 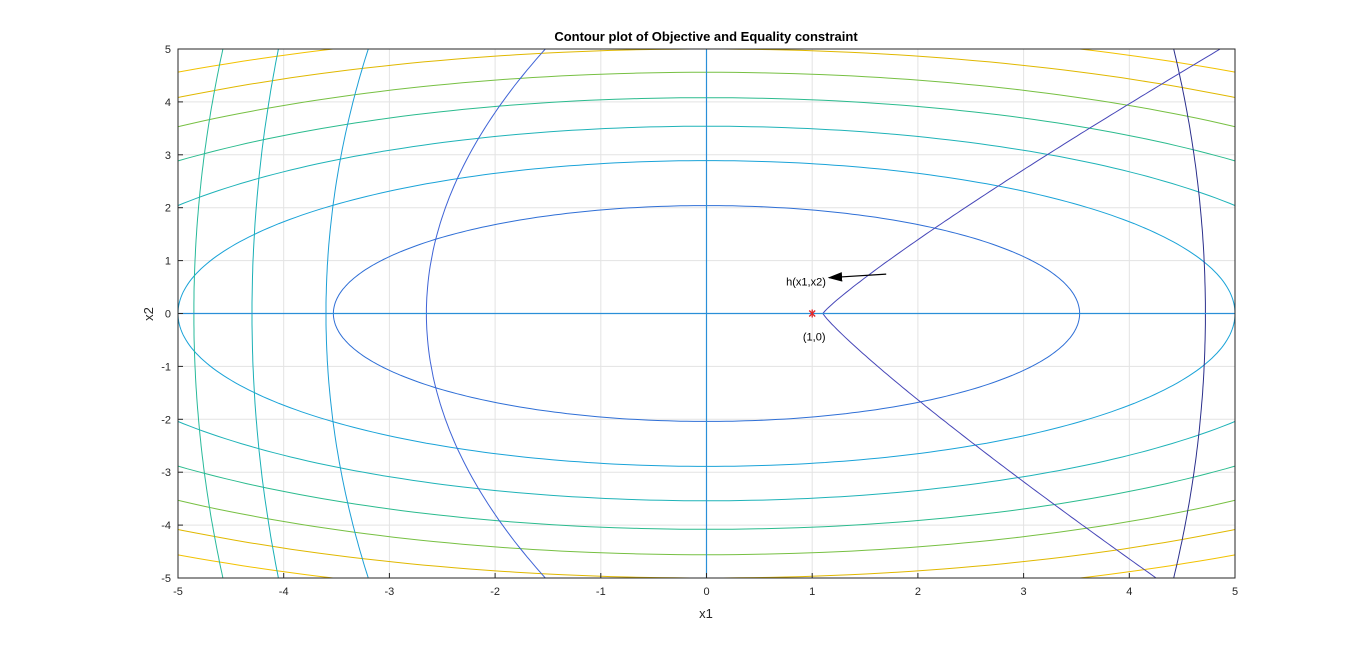 I want to click on y-tick-label: -5, so click(x=166, y=579).